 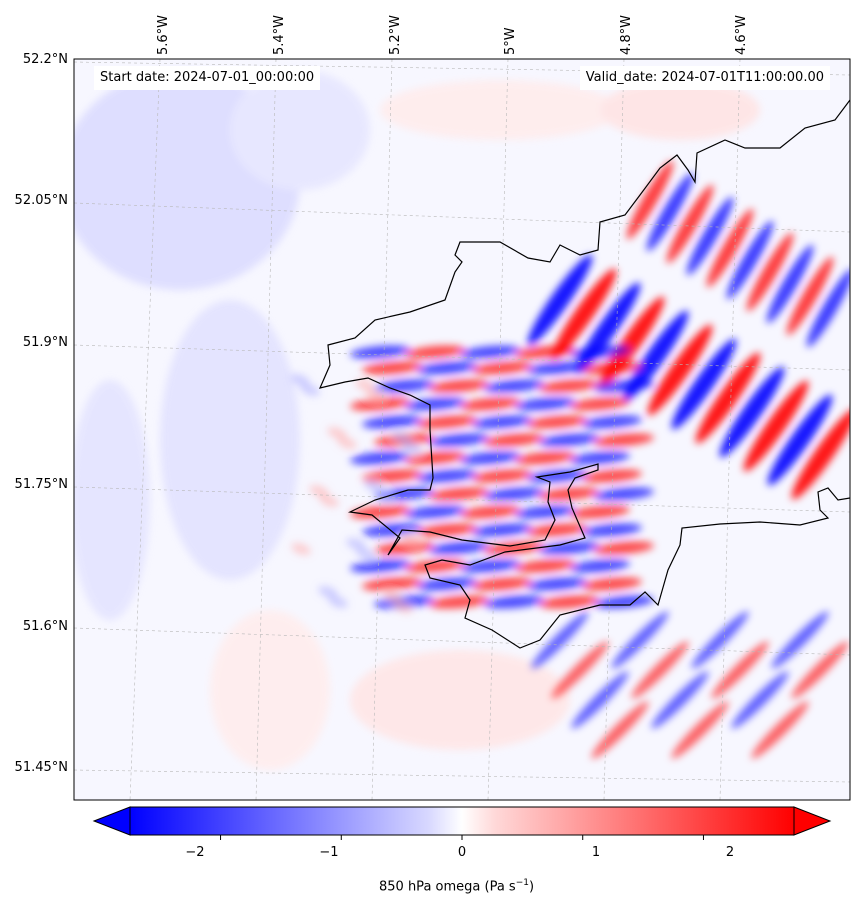 I want to click on lon-label-4-6w: 4.6°W, so click(x=741, y=34).